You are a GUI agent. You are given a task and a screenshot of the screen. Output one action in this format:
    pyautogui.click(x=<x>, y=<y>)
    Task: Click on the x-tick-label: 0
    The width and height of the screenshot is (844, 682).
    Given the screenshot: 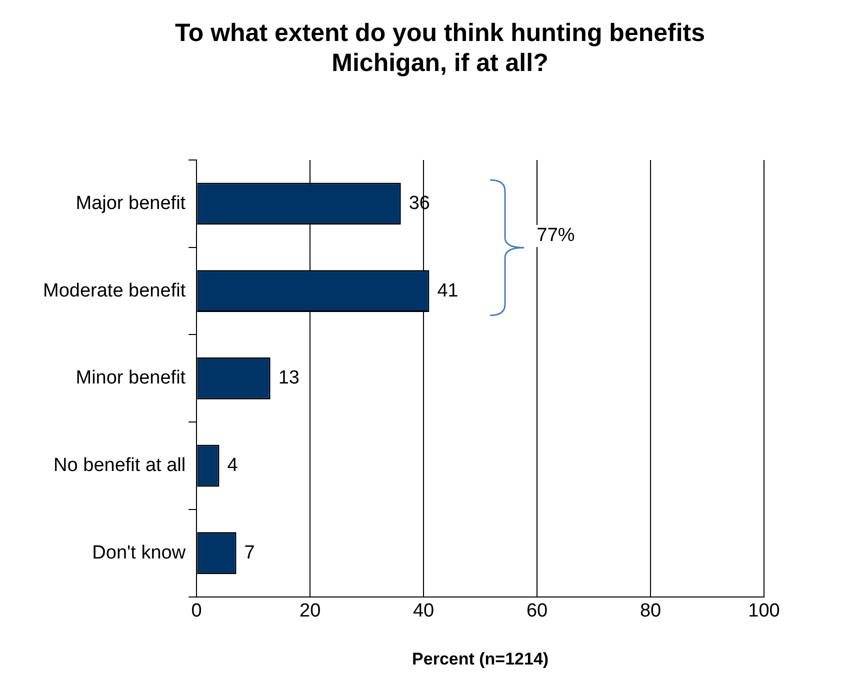 What is the action you would take?
    pyautogui.click(x=196, y=611)
    